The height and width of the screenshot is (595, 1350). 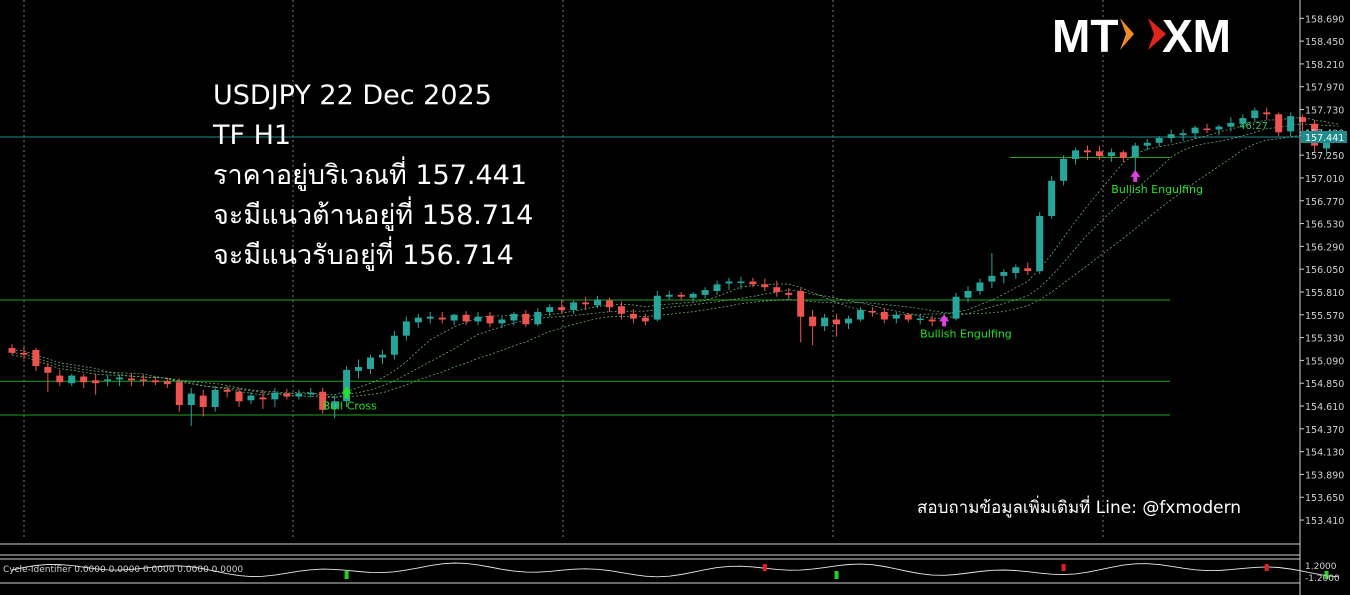 I want to click on axis-tick-label: 156.290, so click(x=1324, y=247).